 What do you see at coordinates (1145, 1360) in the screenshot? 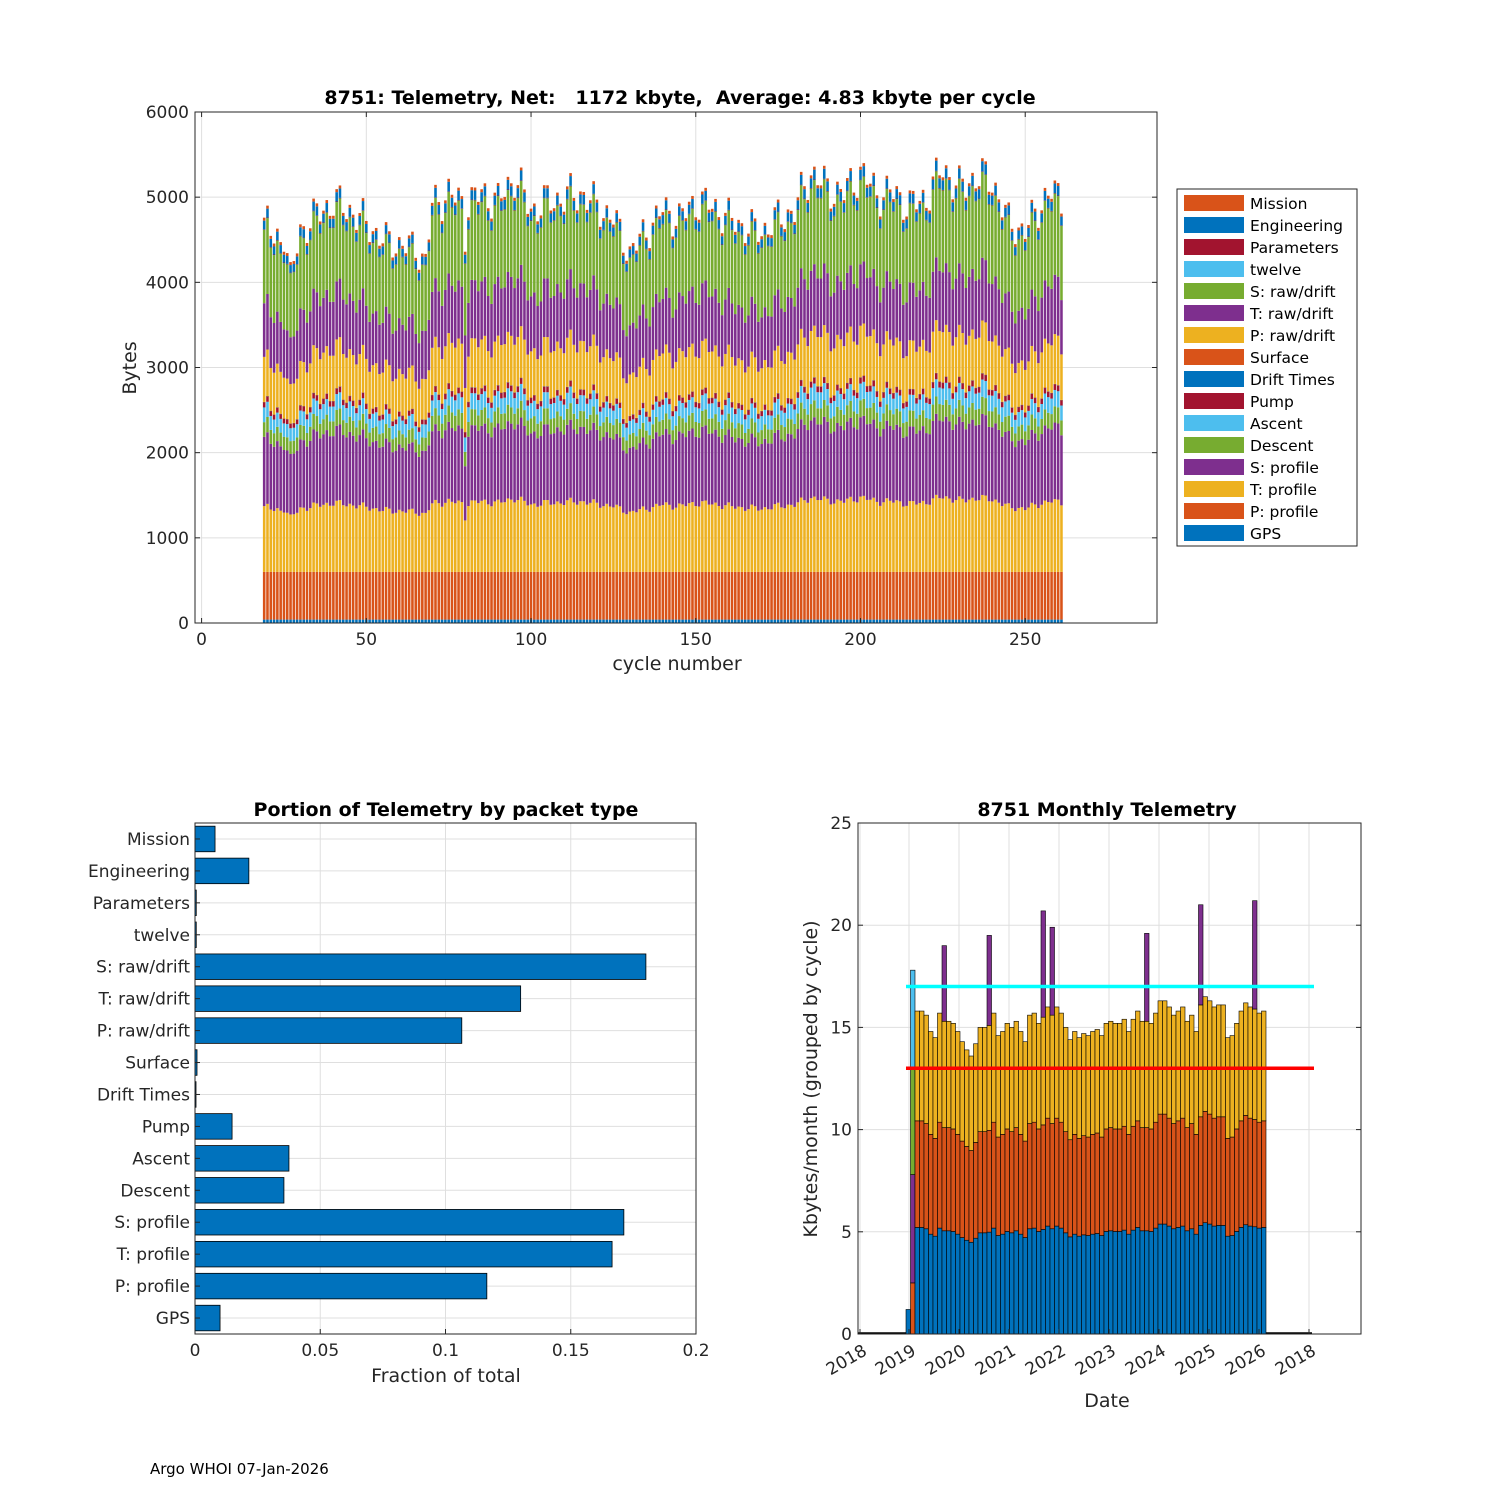
I see `x-tick-label: 2024` at bounding box center [1145, 1360].